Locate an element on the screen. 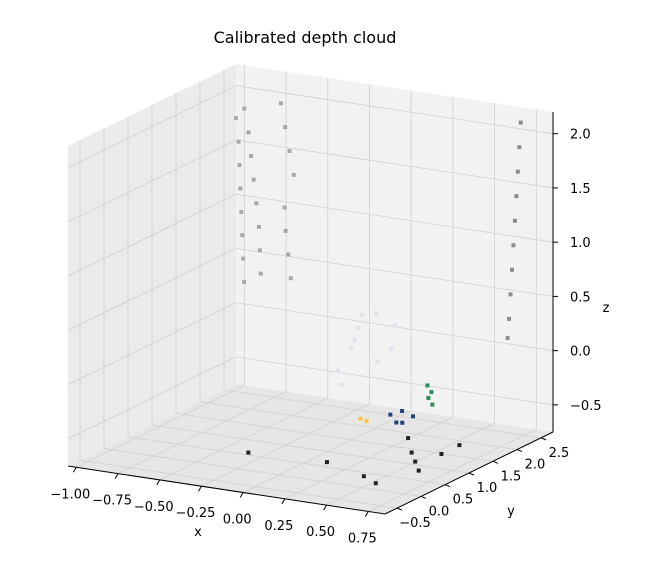 The width and height of the screenshot is (649, 573). x-tick-label: 0.25 is located at coordinates (278, 526).